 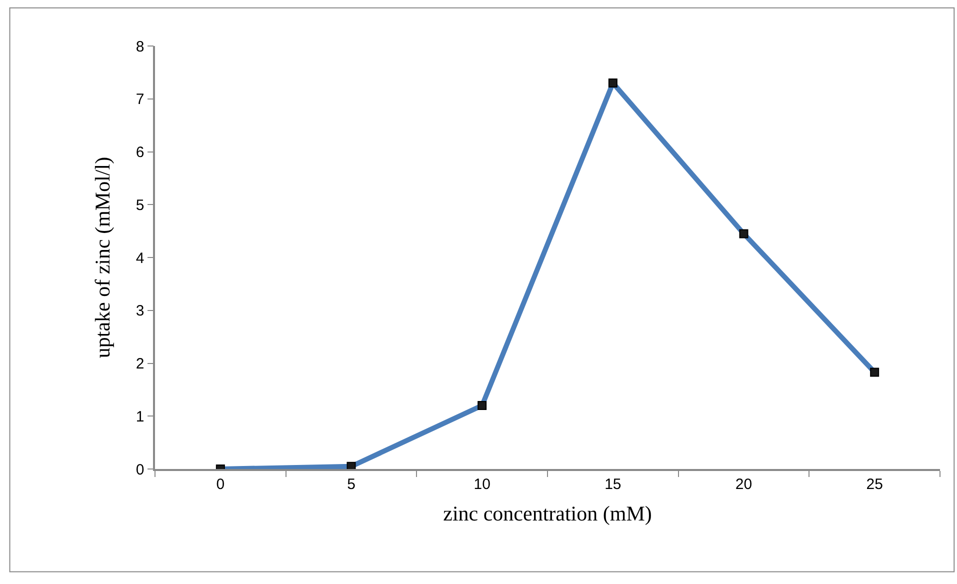 What do you see at coordinates (140, 152) in the screenshot?
I see `y-tick-label: 6` at bounding box center [140, 152].